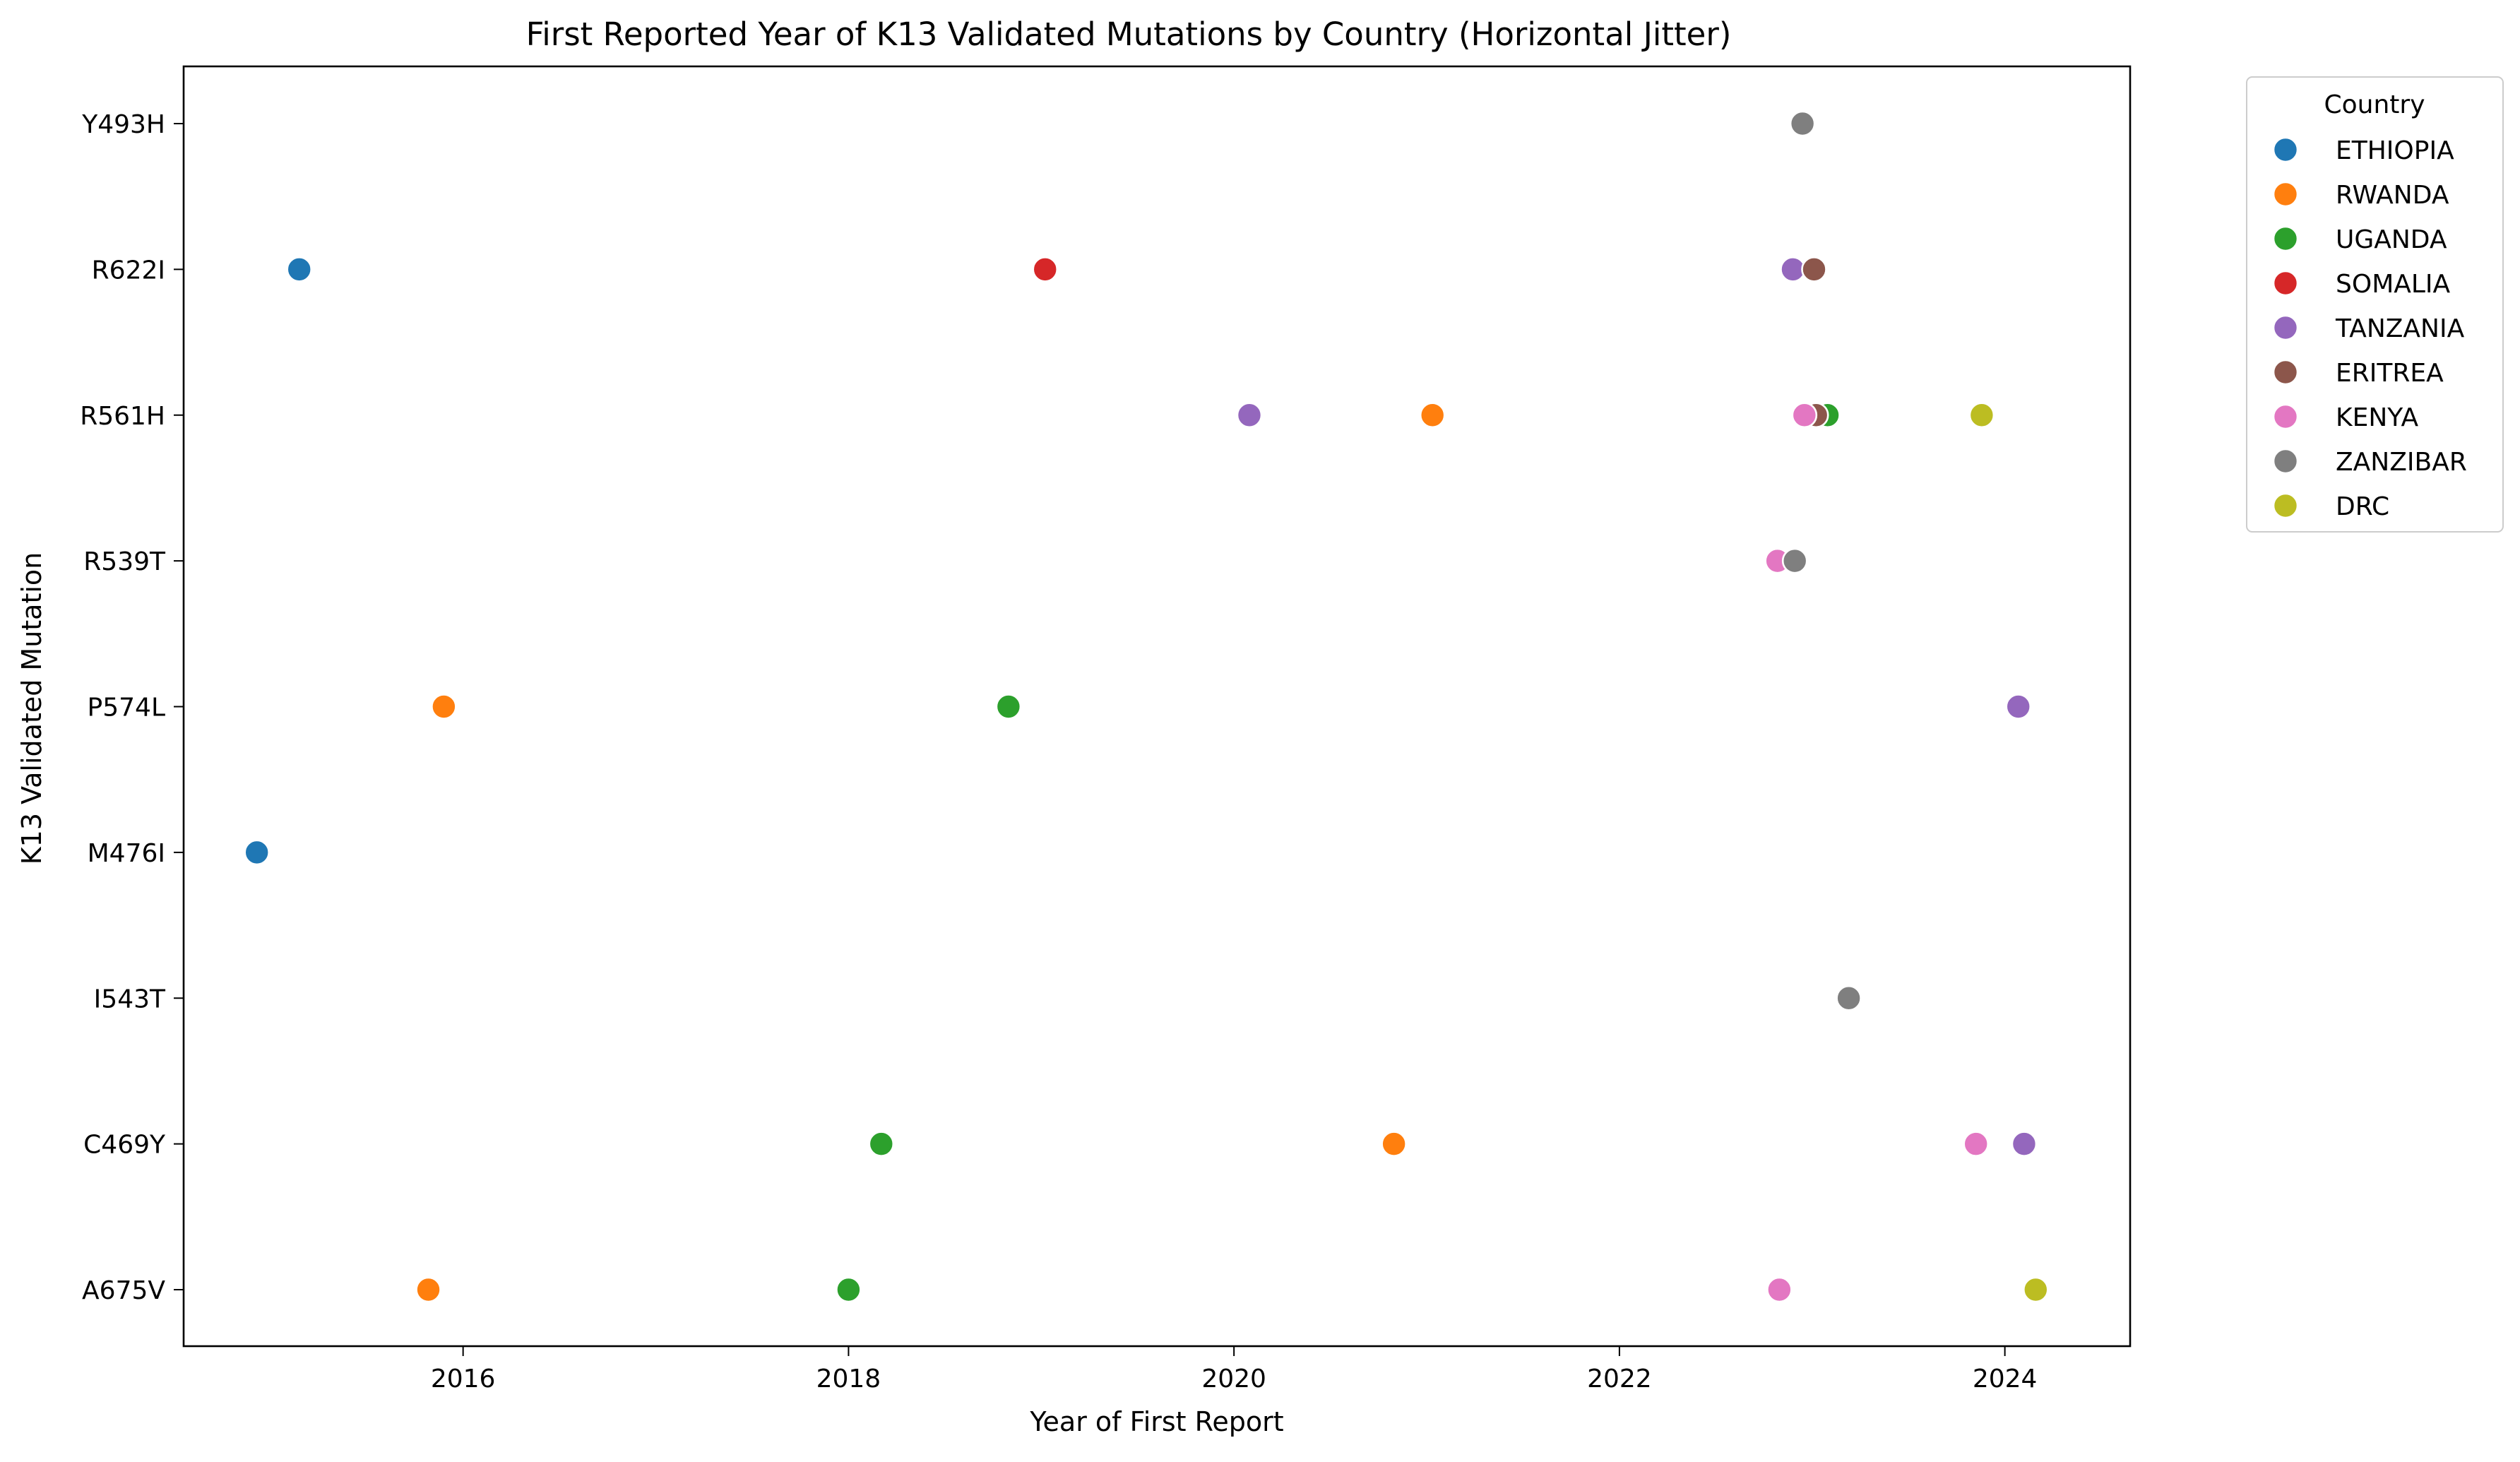  Describe the element at coordinates (123, 416) in the screenshot. I see `y-tick-label: R561H` at that location.